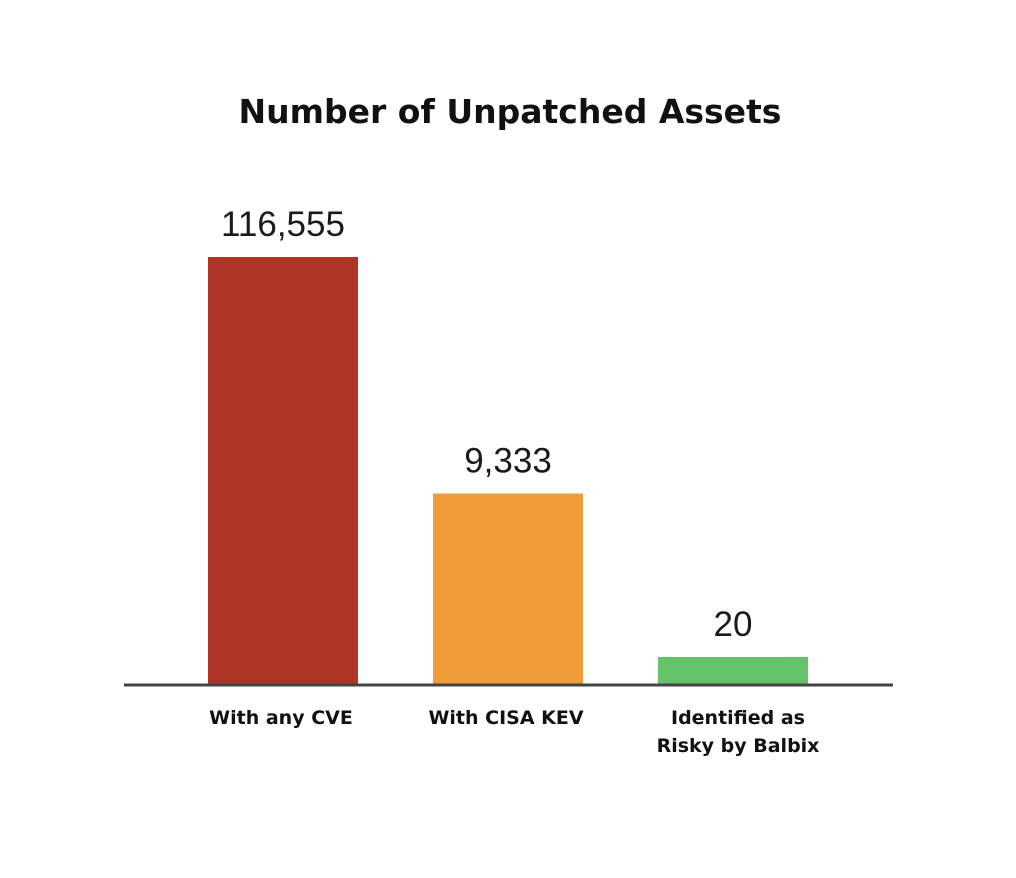  Describe the element at coordinates (505, 718) in the screenshot. I see `x-tick-label-2: With CISA KEV` at that location.